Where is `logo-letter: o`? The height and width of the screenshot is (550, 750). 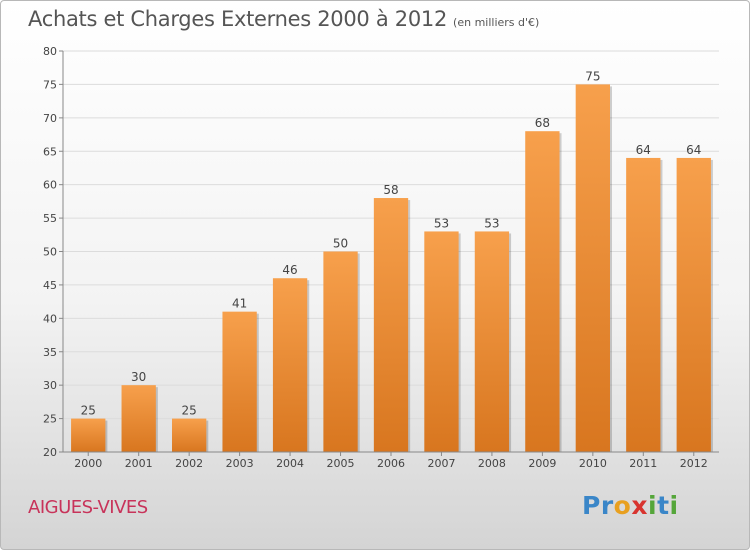
logo-letter: o is located at coordinates (622, 505).